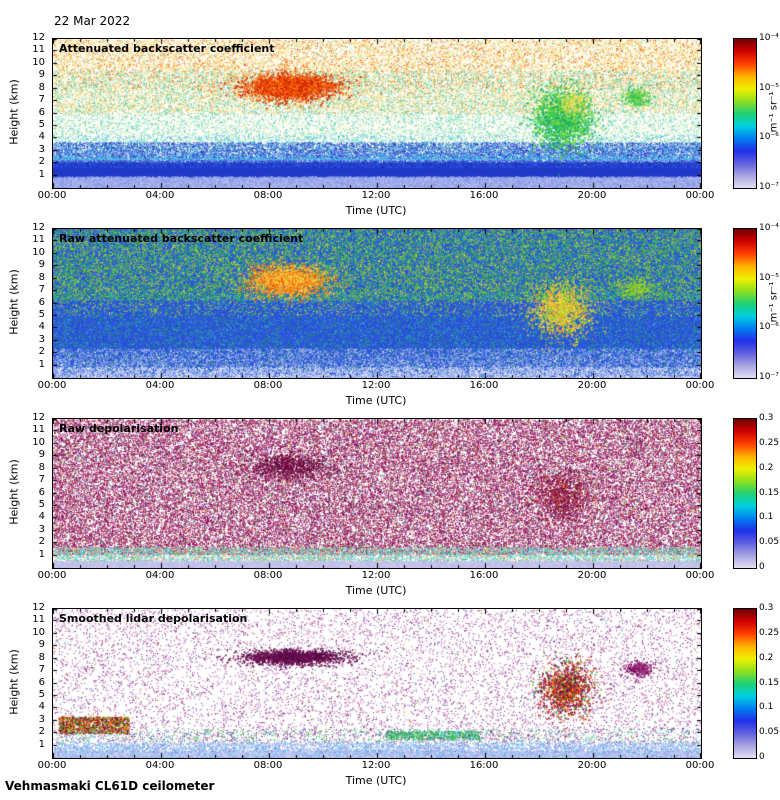  What do you see at coordinates (119, 428) in the screenshot?
I see `panel-title: Raw depolarisation` at bounding box center [119, 428].